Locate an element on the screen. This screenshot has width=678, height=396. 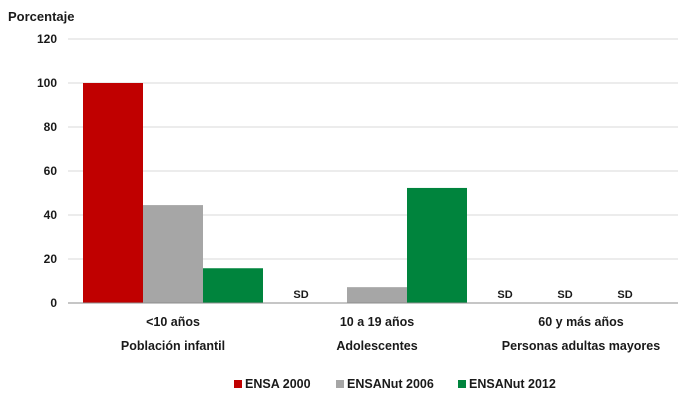
y-axis-title: Porcentaje is located at coordinates (41, 16).